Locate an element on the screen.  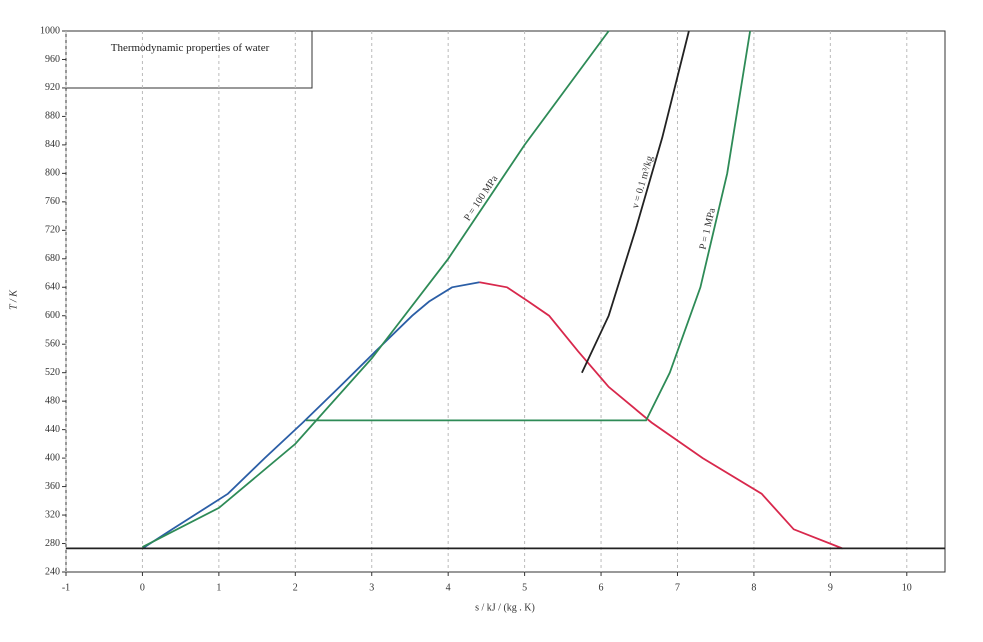
x-tick-label: 4 is located at coordinates (448, 587).